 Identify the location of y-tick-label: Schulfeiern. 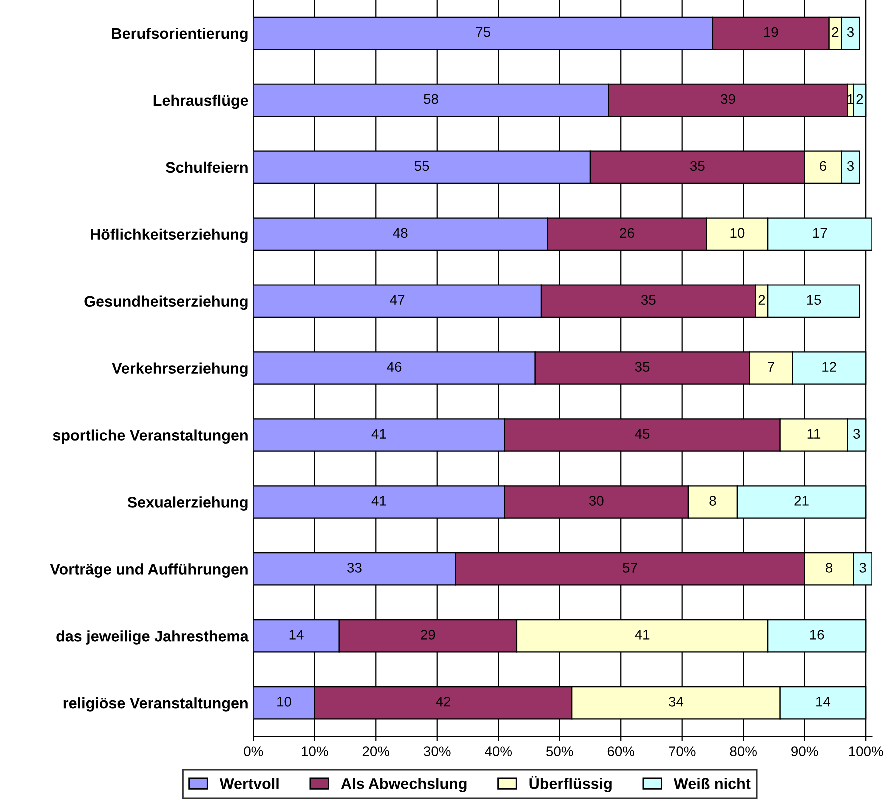
(207, 168).